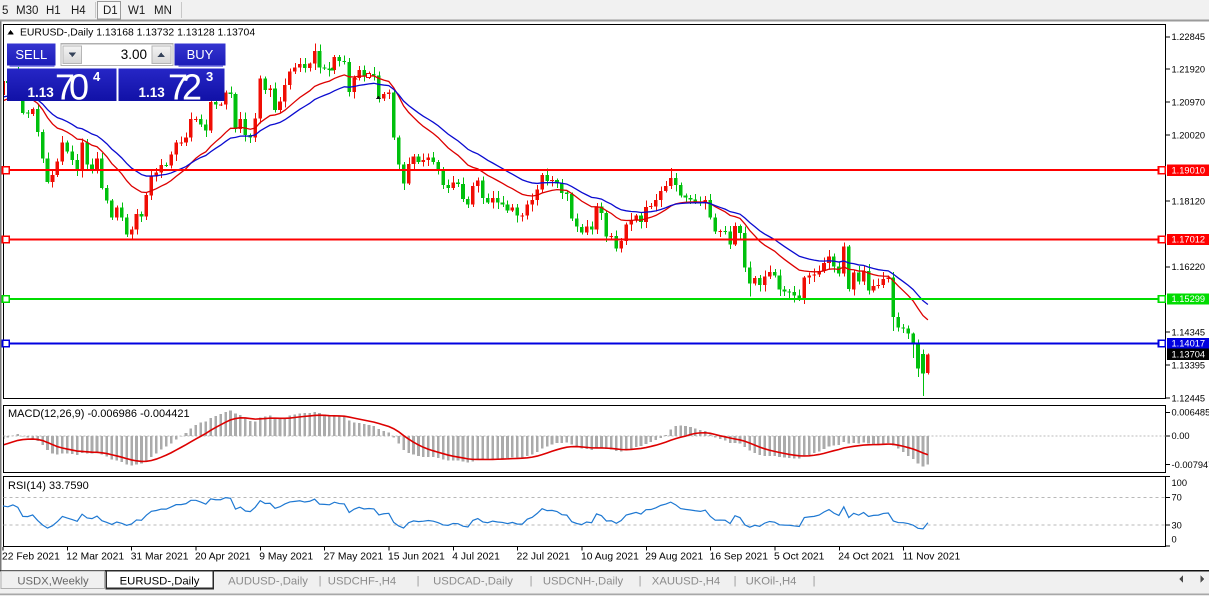 The height and width of the screenshot is (596, 1209). What do you see at coordinates (674, 557) in the screenshot?
I see `svg-text: 29 Aug 2021` at bounding box center [674, 557].